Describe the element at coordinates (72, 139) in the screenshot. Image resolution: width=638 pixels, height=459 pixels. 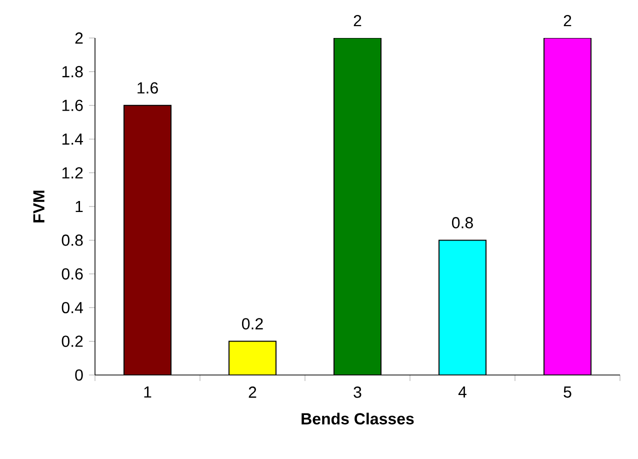
I see `y-tick-label: 1.4` at that location.